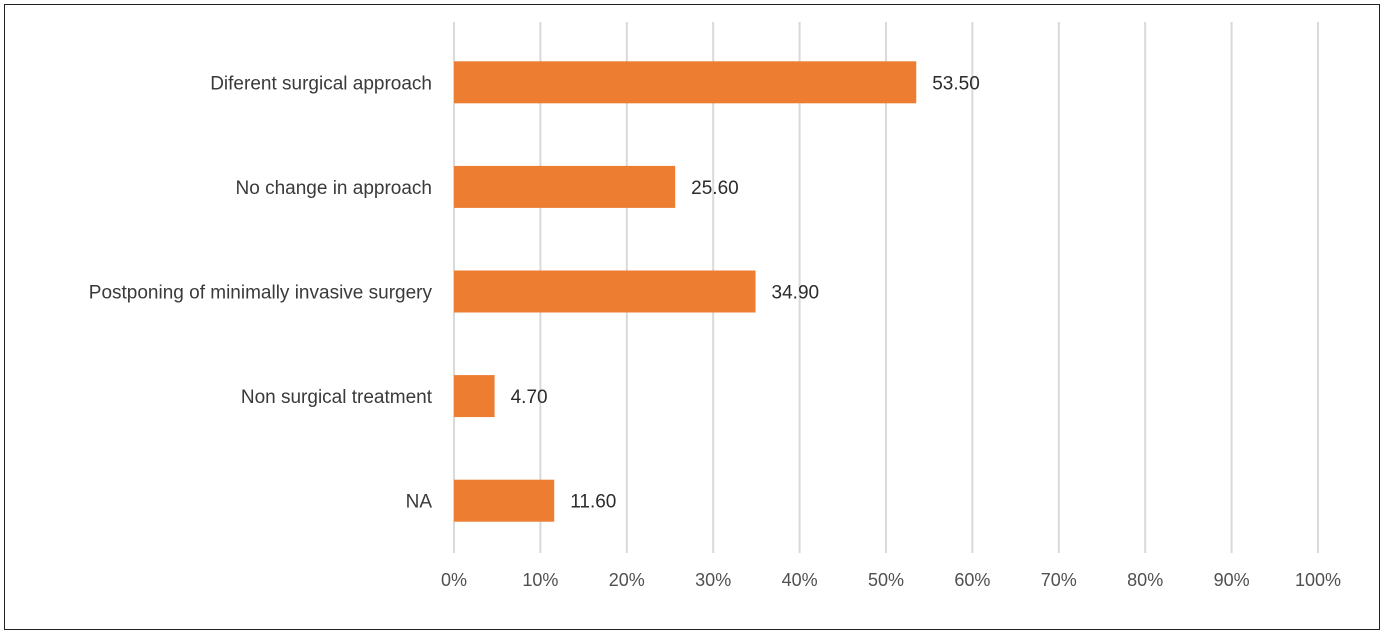 The width and height of the screenshot is (1385, 634). What do you see at coordinates (337, 397) in the screenshot?
I see `category-label: Non surgical treatment` at bounding box center [337, 397].